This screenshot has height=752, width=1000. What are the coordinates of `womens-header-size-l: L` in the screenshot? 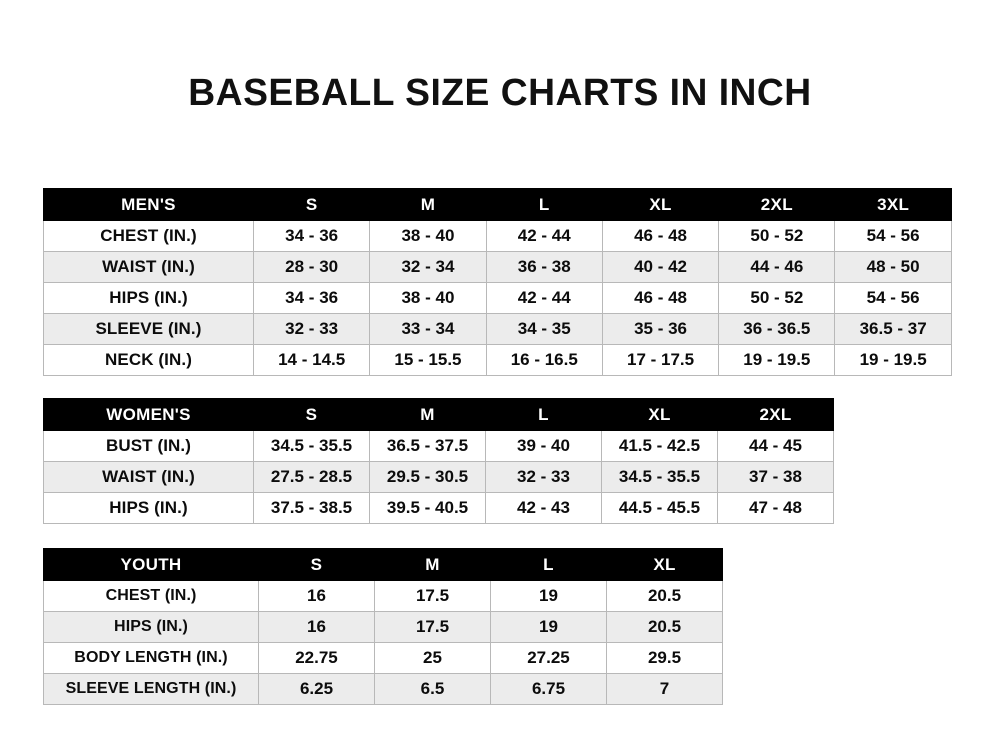 It's located at (543, 414).